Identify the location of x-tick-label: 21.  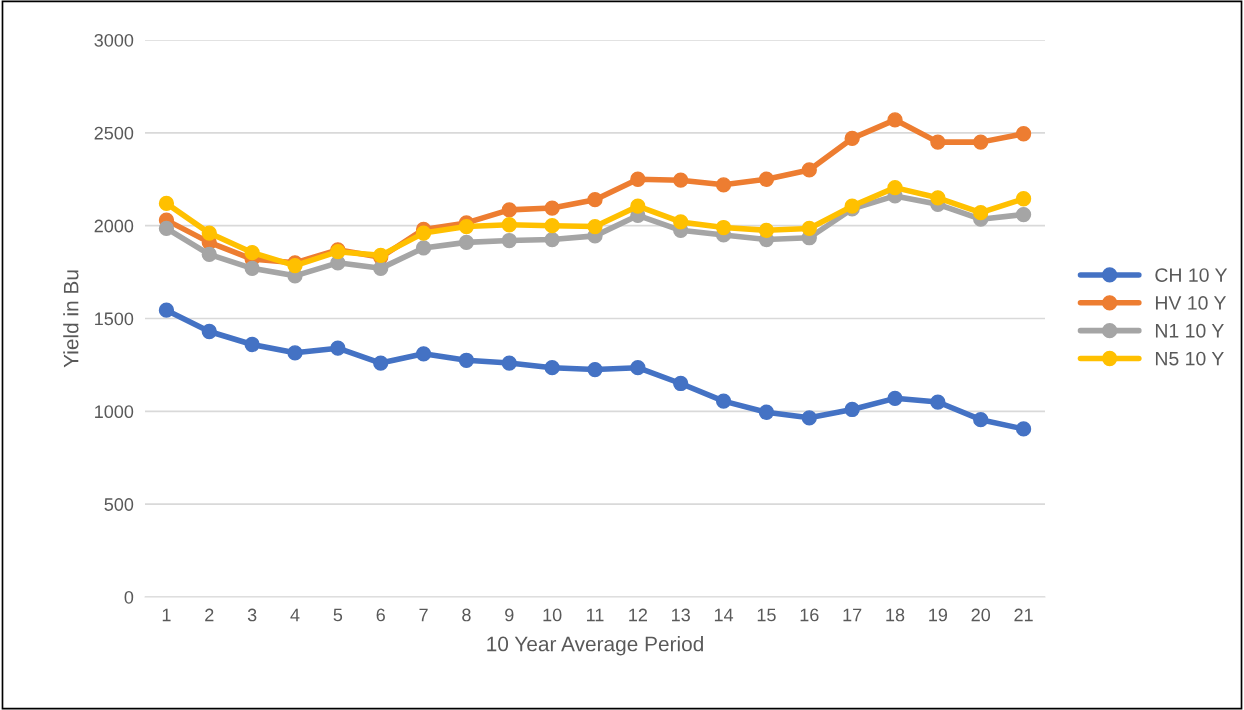
(1023, 615).